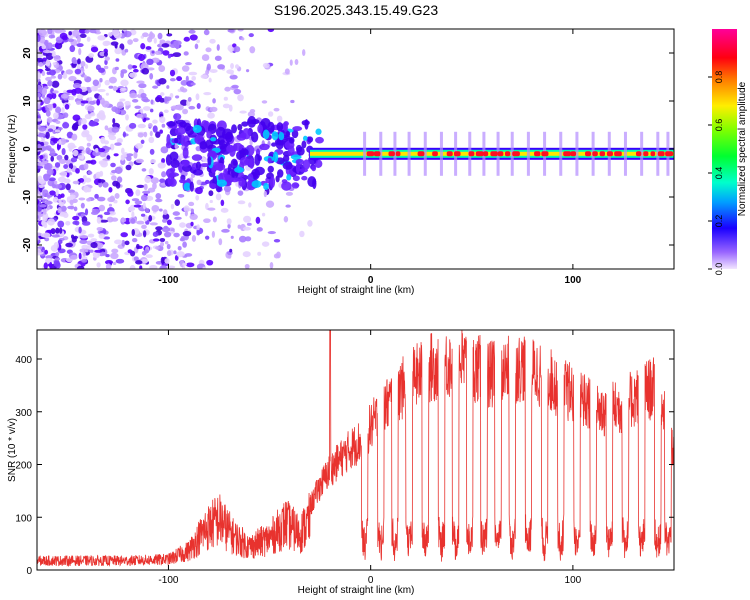  Describe the element at coordinates (719, 221) in the screenshot. I see `colorbar-tick-label: 0.2` at that location.